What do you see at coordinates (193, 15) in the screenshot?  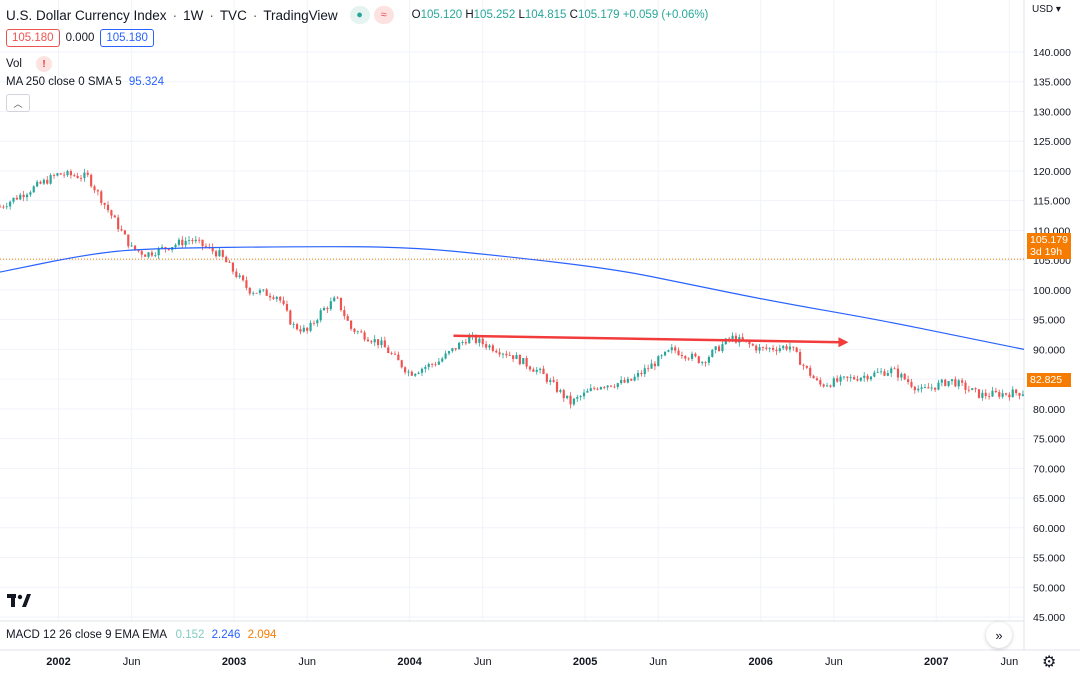 I see `interval-label: 1W` at bounding box center [193, 15].